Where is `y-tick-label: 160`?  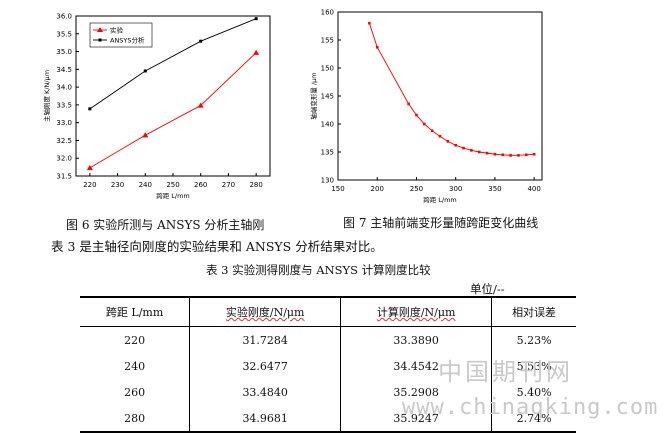 y-tick-label: 160 is located at coordinates (327, 13).